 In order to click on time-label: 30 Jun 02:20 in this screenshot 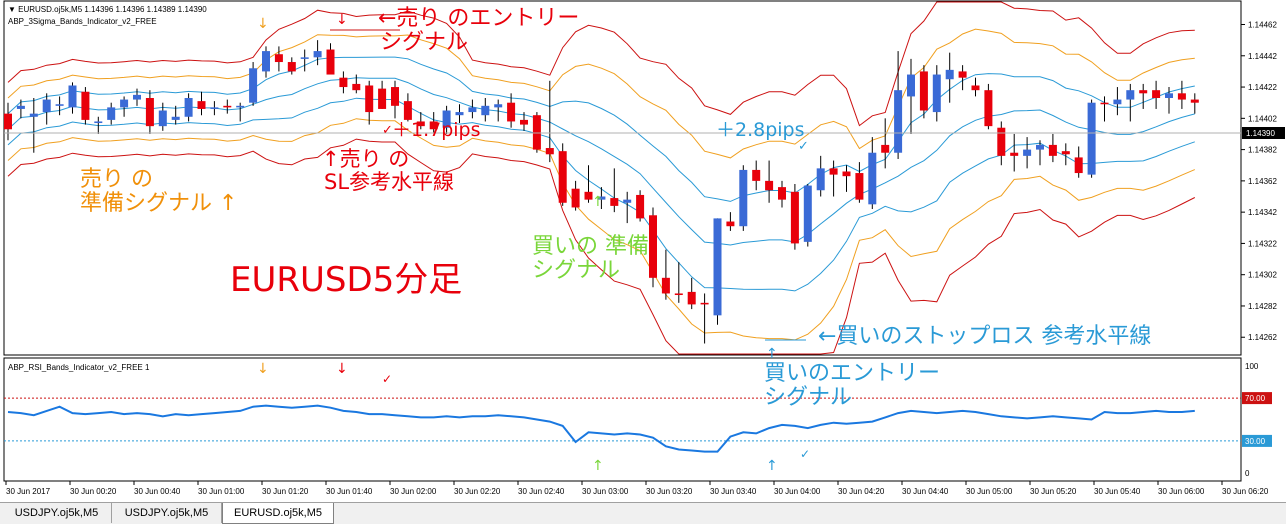, I will do `click(477, 491)`.